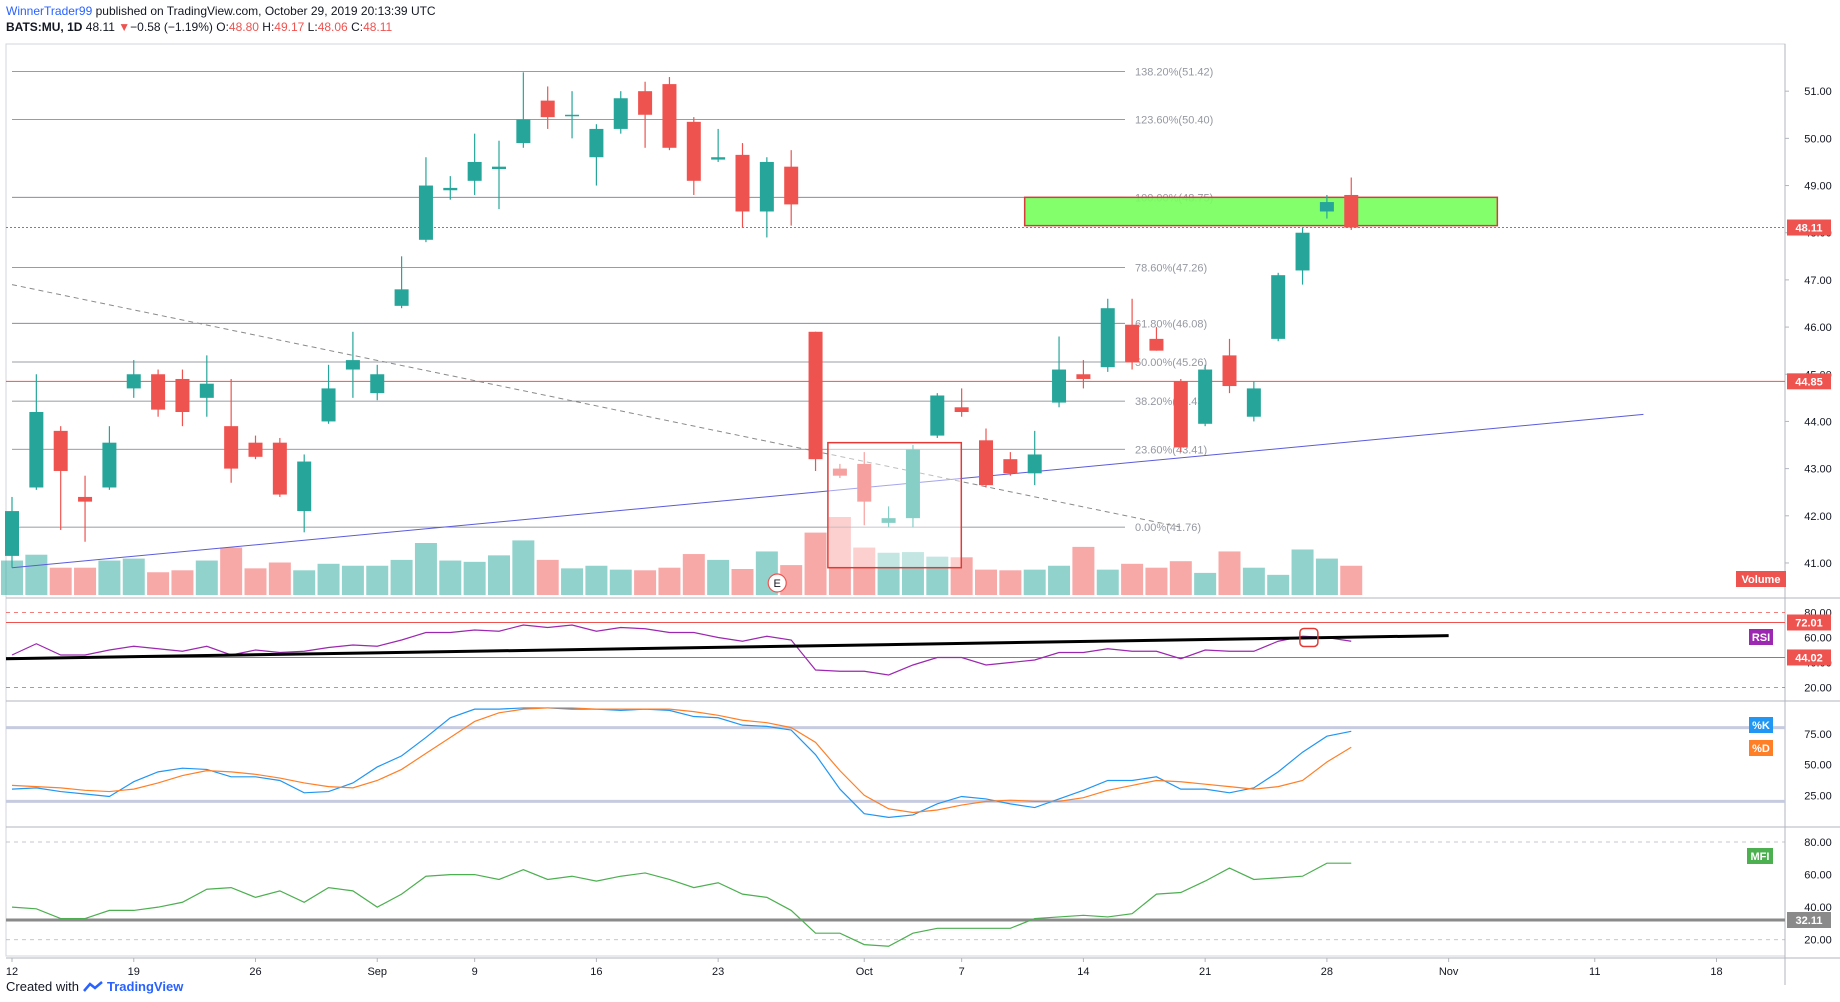 The width and height of the screenshot is (1840, 1002). What do you see at coordinates (1594, 972) in the screenshot?
I see `time-tick-label: 11` at bounding box center [1594, 972].